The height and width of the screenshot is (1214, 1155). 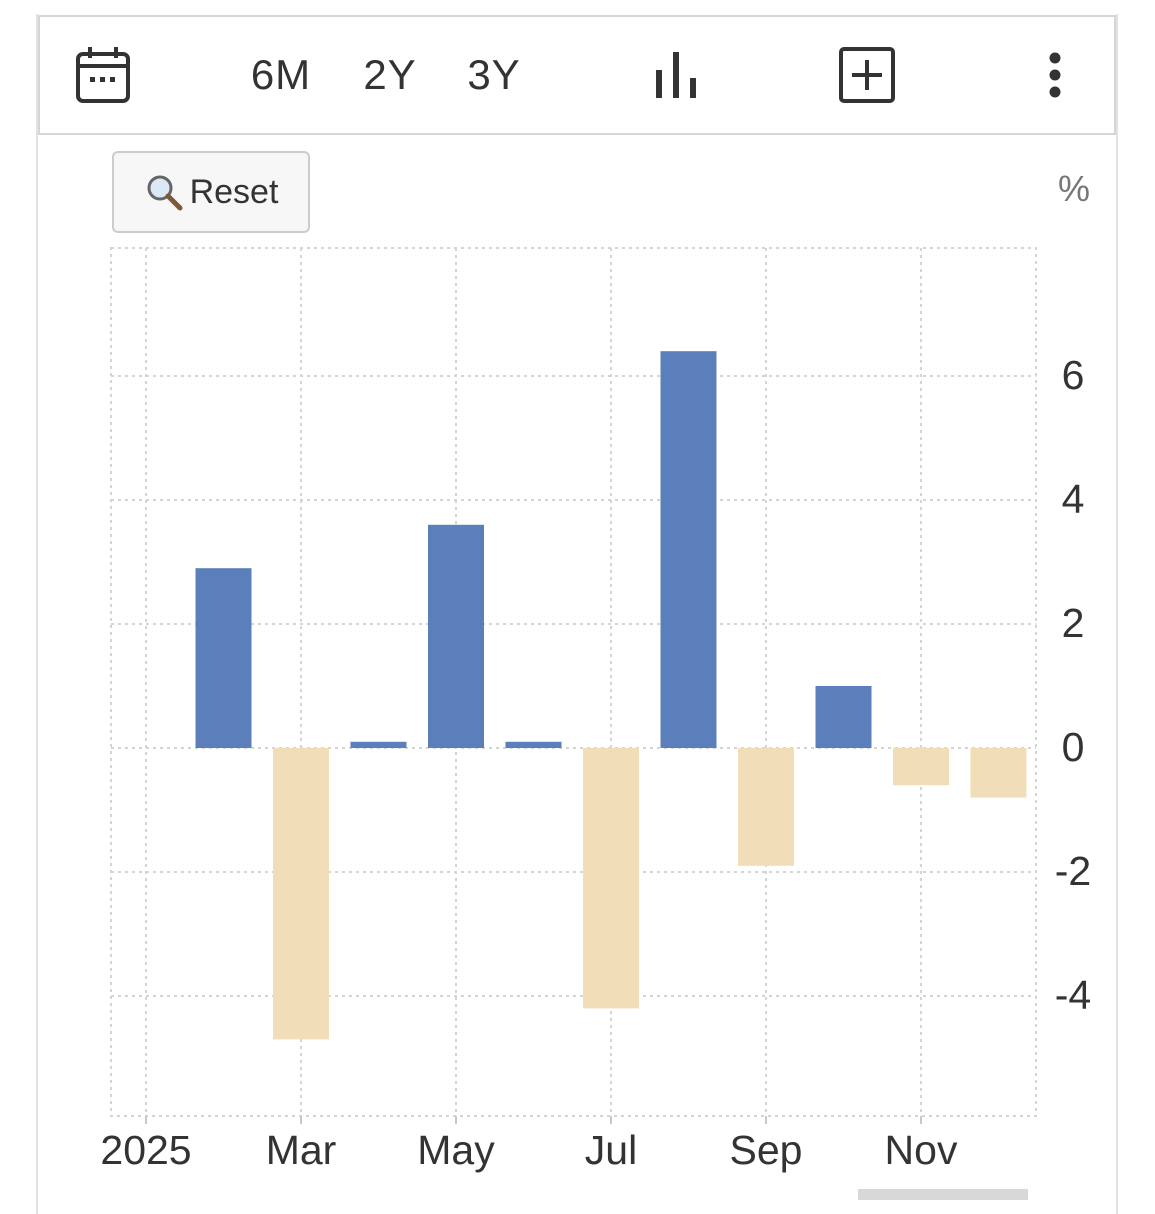 I want to click on range-3y-button: 3Y, so click(x=494, y=74).